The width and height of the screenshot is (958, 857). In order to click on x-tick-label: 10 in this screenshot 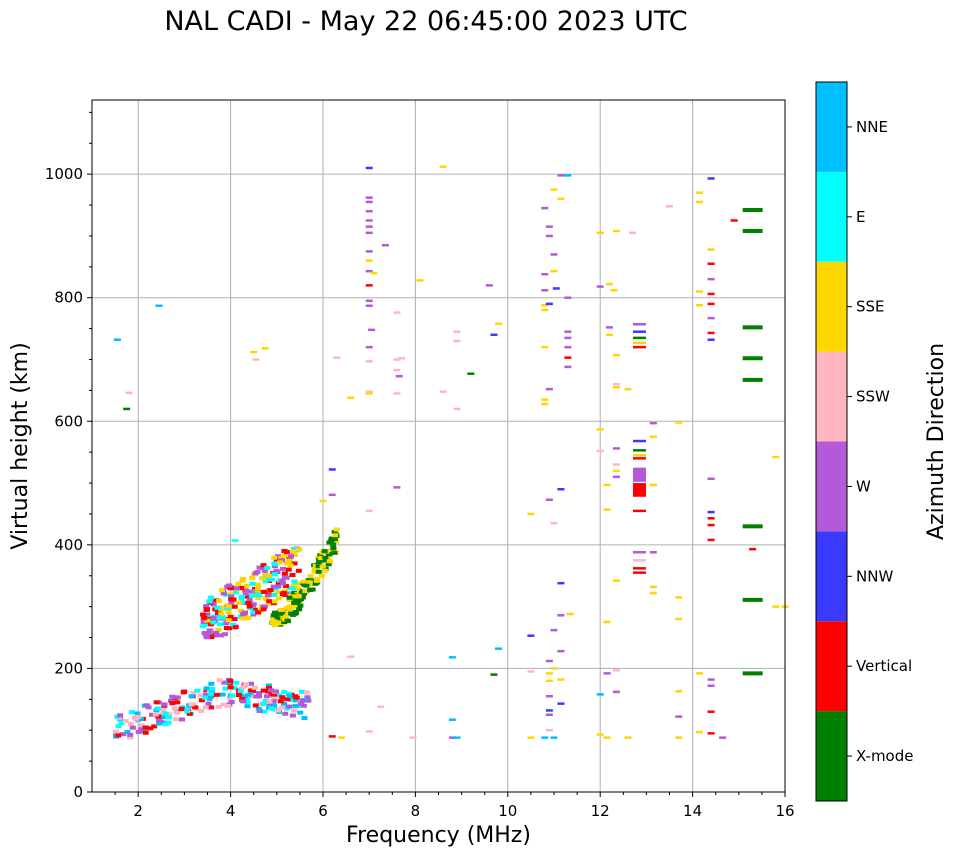, I will do `click(507, 811)`.